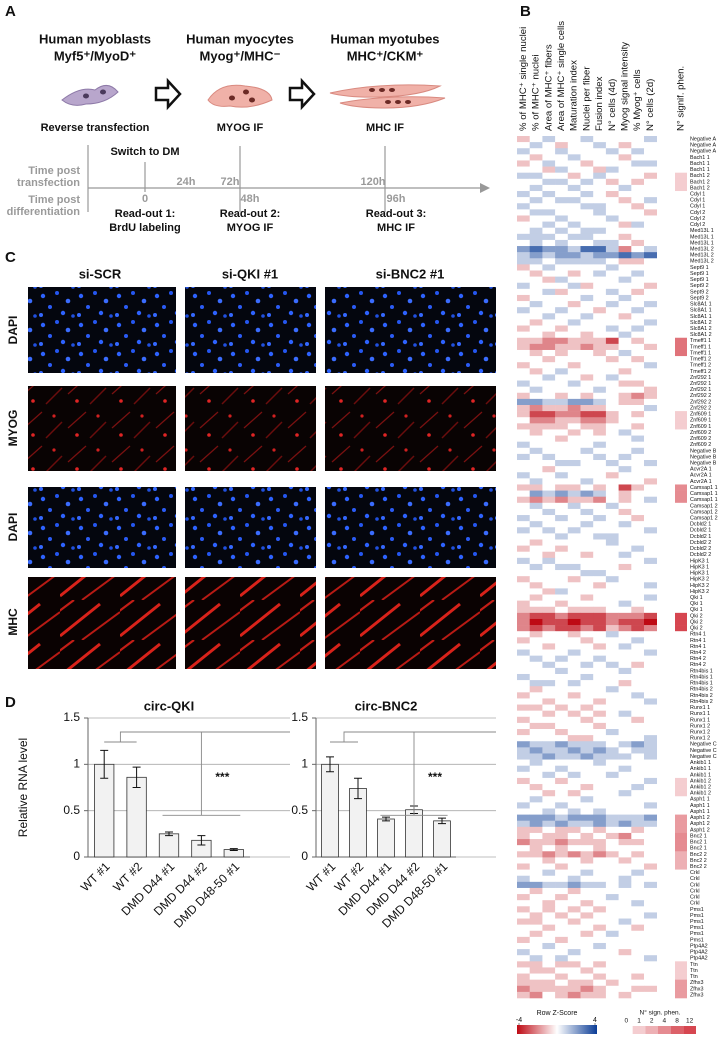 The height and width of the screenshot is (1039, 722). What do you see at coordinates (700, 525) in the screenshot?
I see `row-label: Dcbld2 1` at bounding box center [700, 525].